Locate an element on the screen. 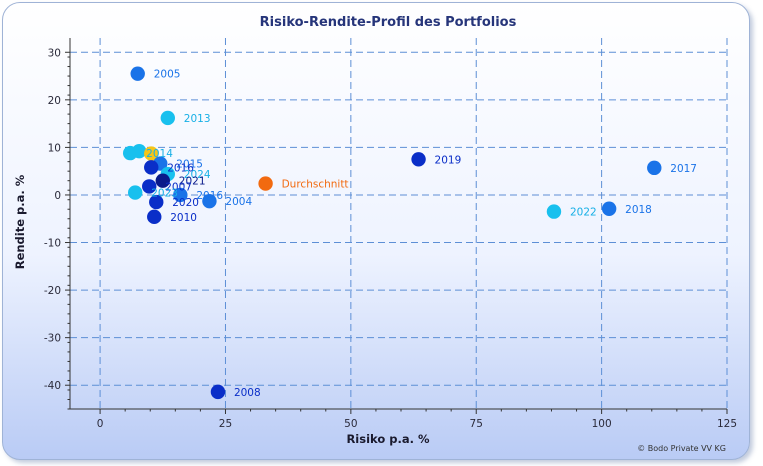  x-tick-label: 75 is located at coordinates (476, 424).